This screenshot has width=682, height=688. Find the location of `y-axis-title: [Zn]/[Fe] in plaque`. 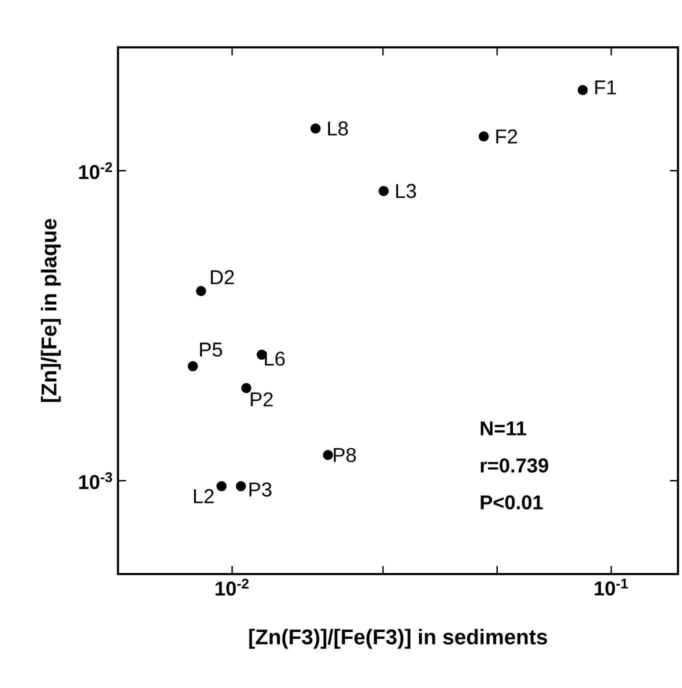

y-axis-title: [Zn]/[Fe] in plaque is located at coordinates (50, 310).